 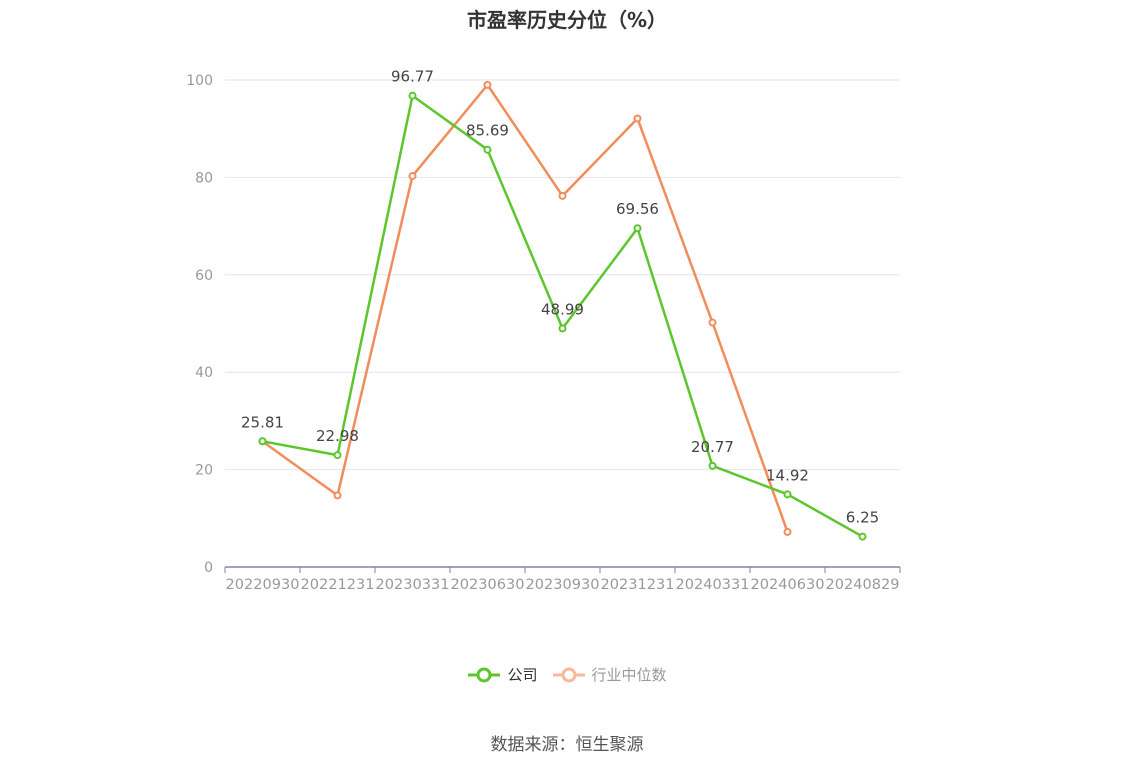 I want to click on x-tick-label: 20240331, so click(x=713, y=585).